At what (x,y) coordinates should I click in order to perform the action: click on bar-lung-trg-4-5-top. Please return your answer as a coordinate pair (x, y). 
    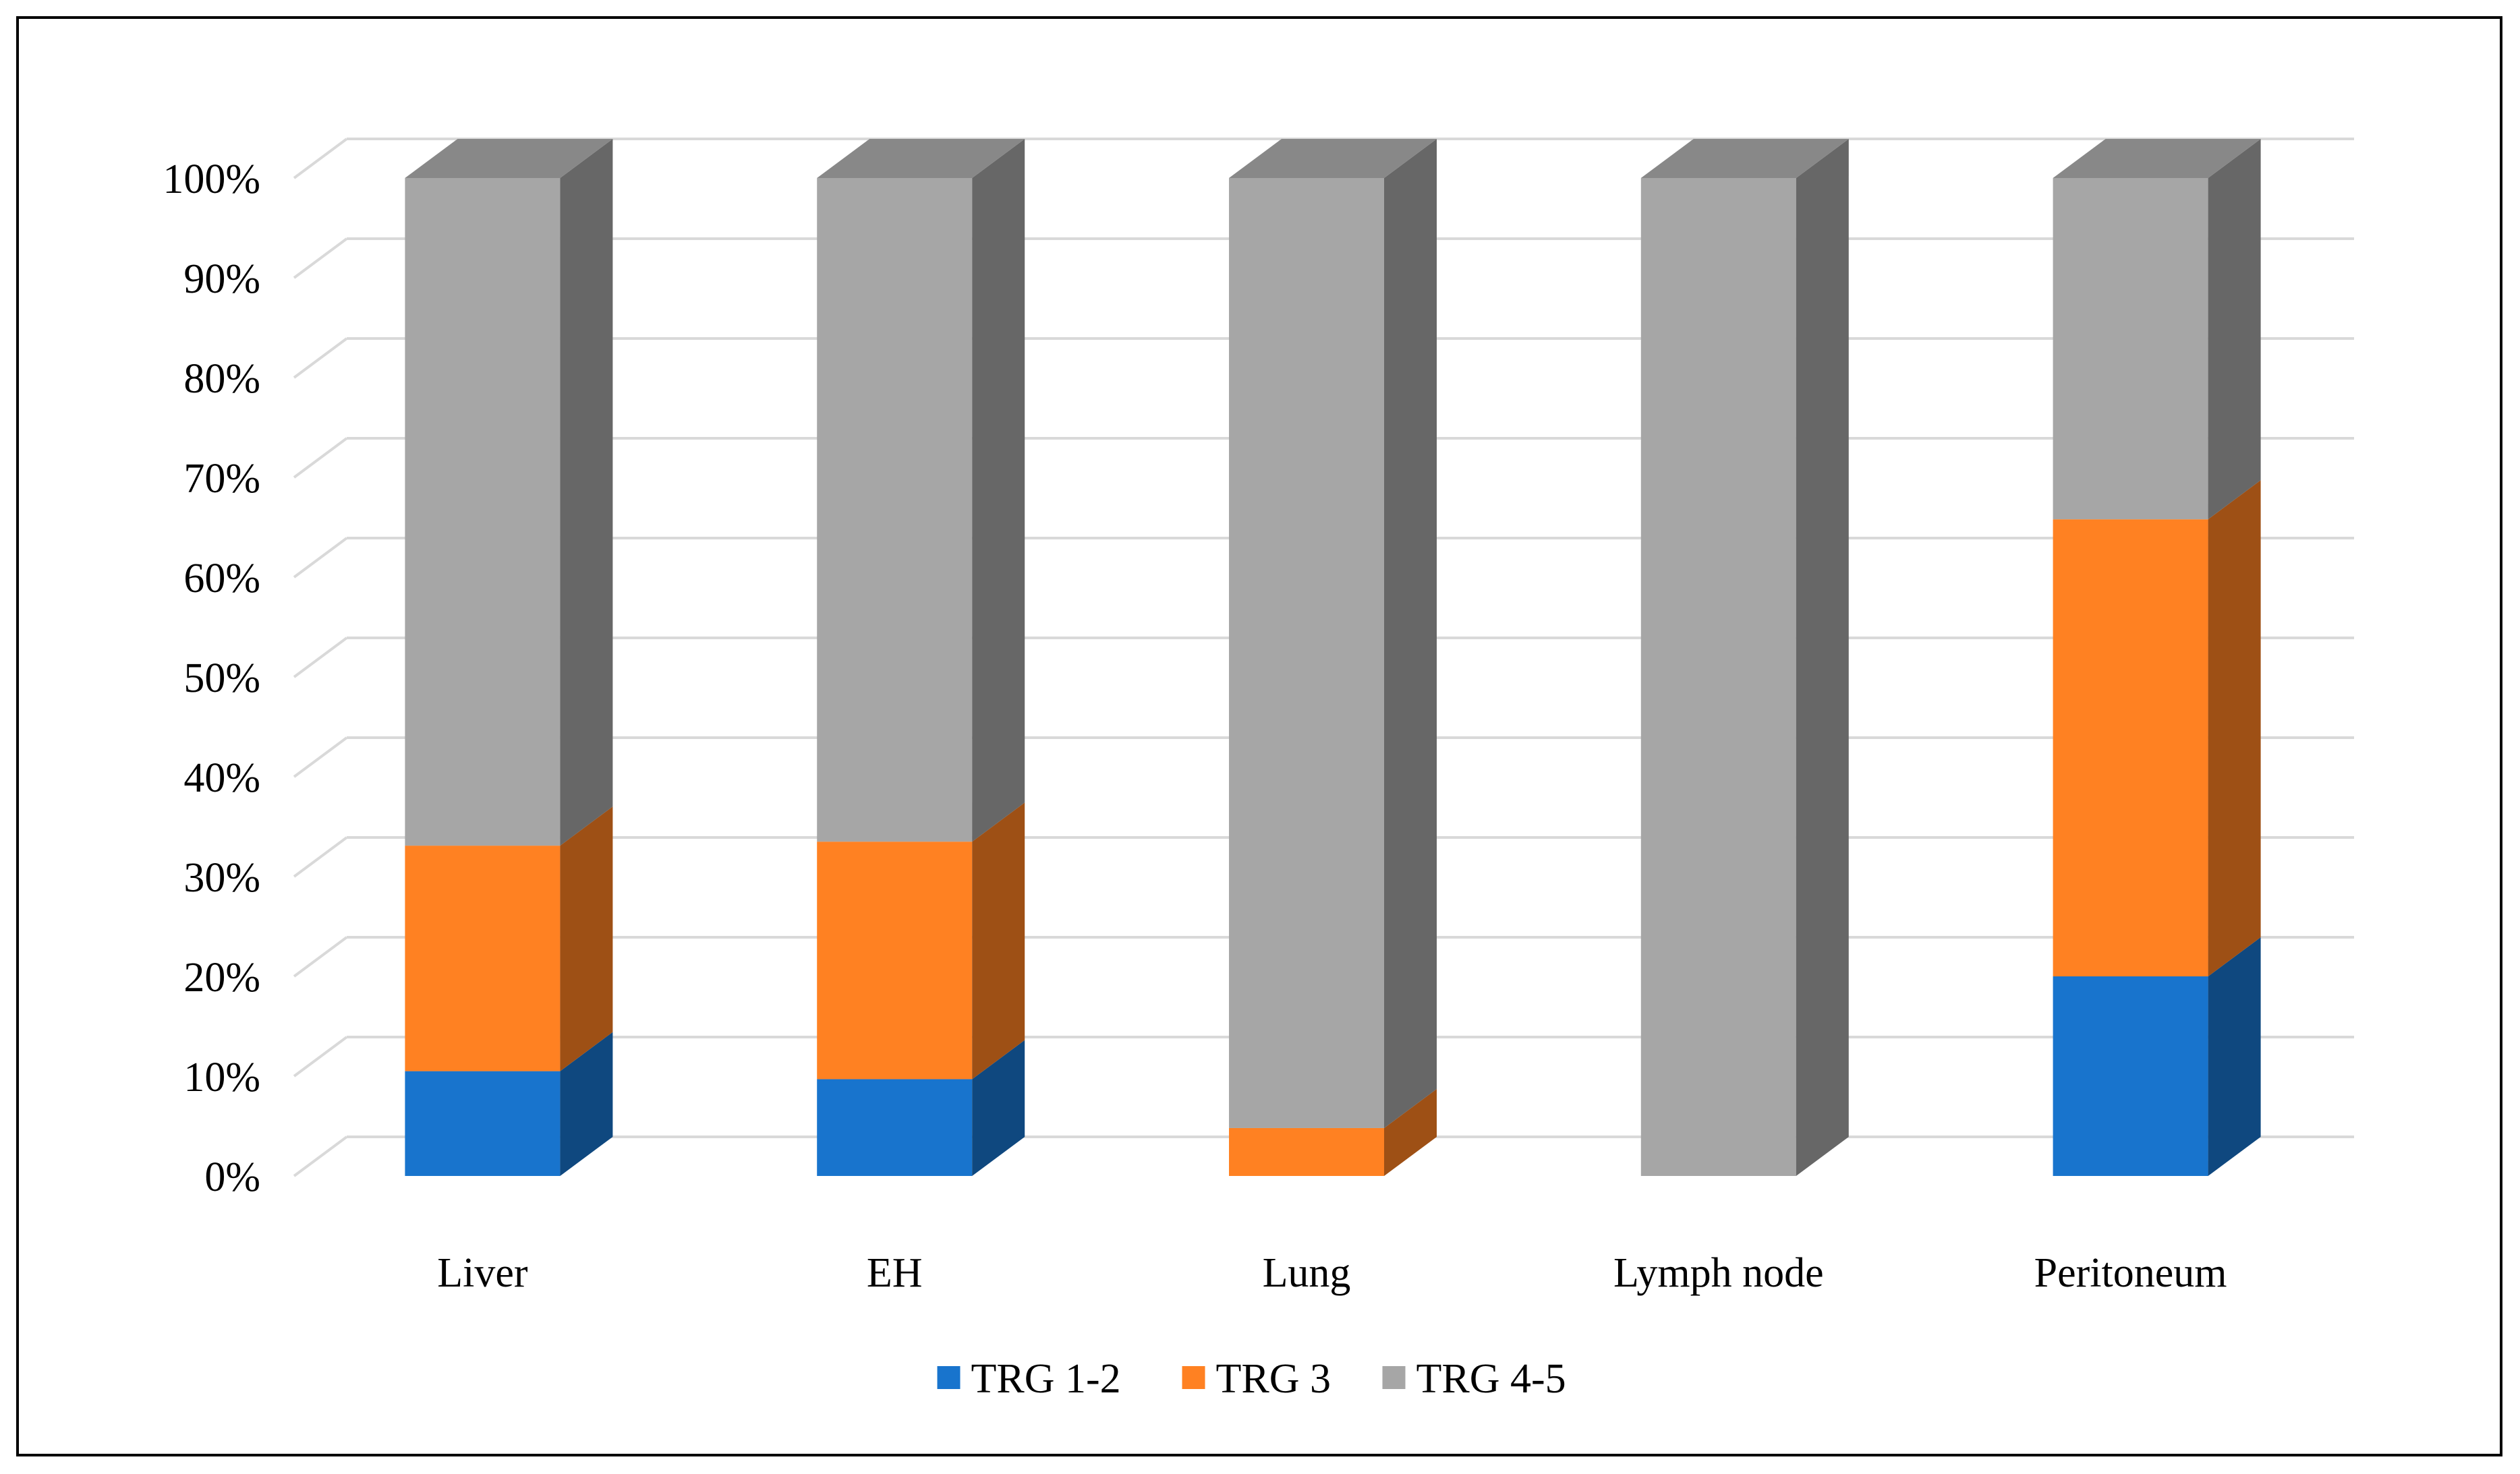
    Looking at the image, I should click on (1333, 158).